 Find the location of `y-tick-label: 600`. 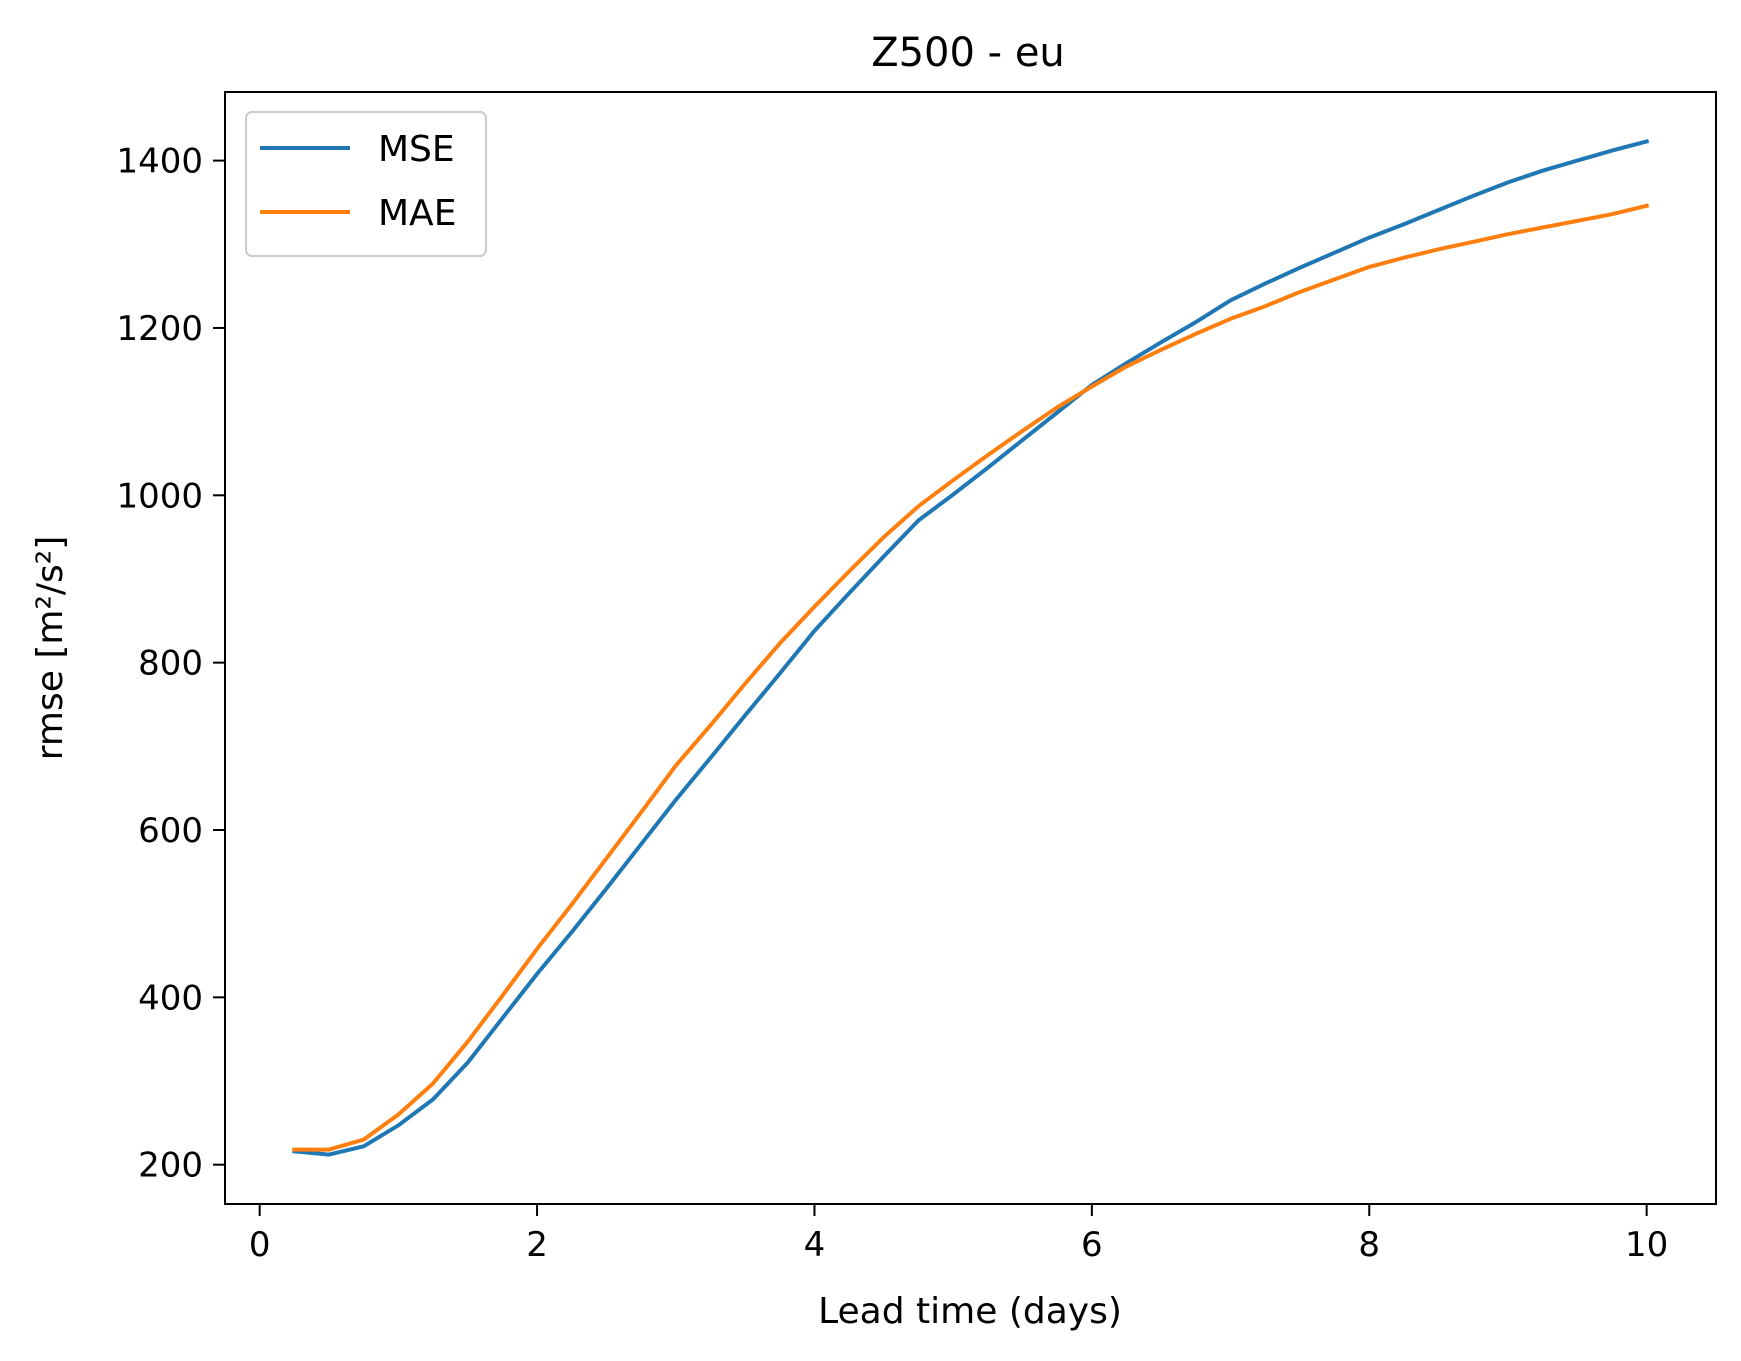

y-tick-label: 600 is located at coordinates (170, 831).